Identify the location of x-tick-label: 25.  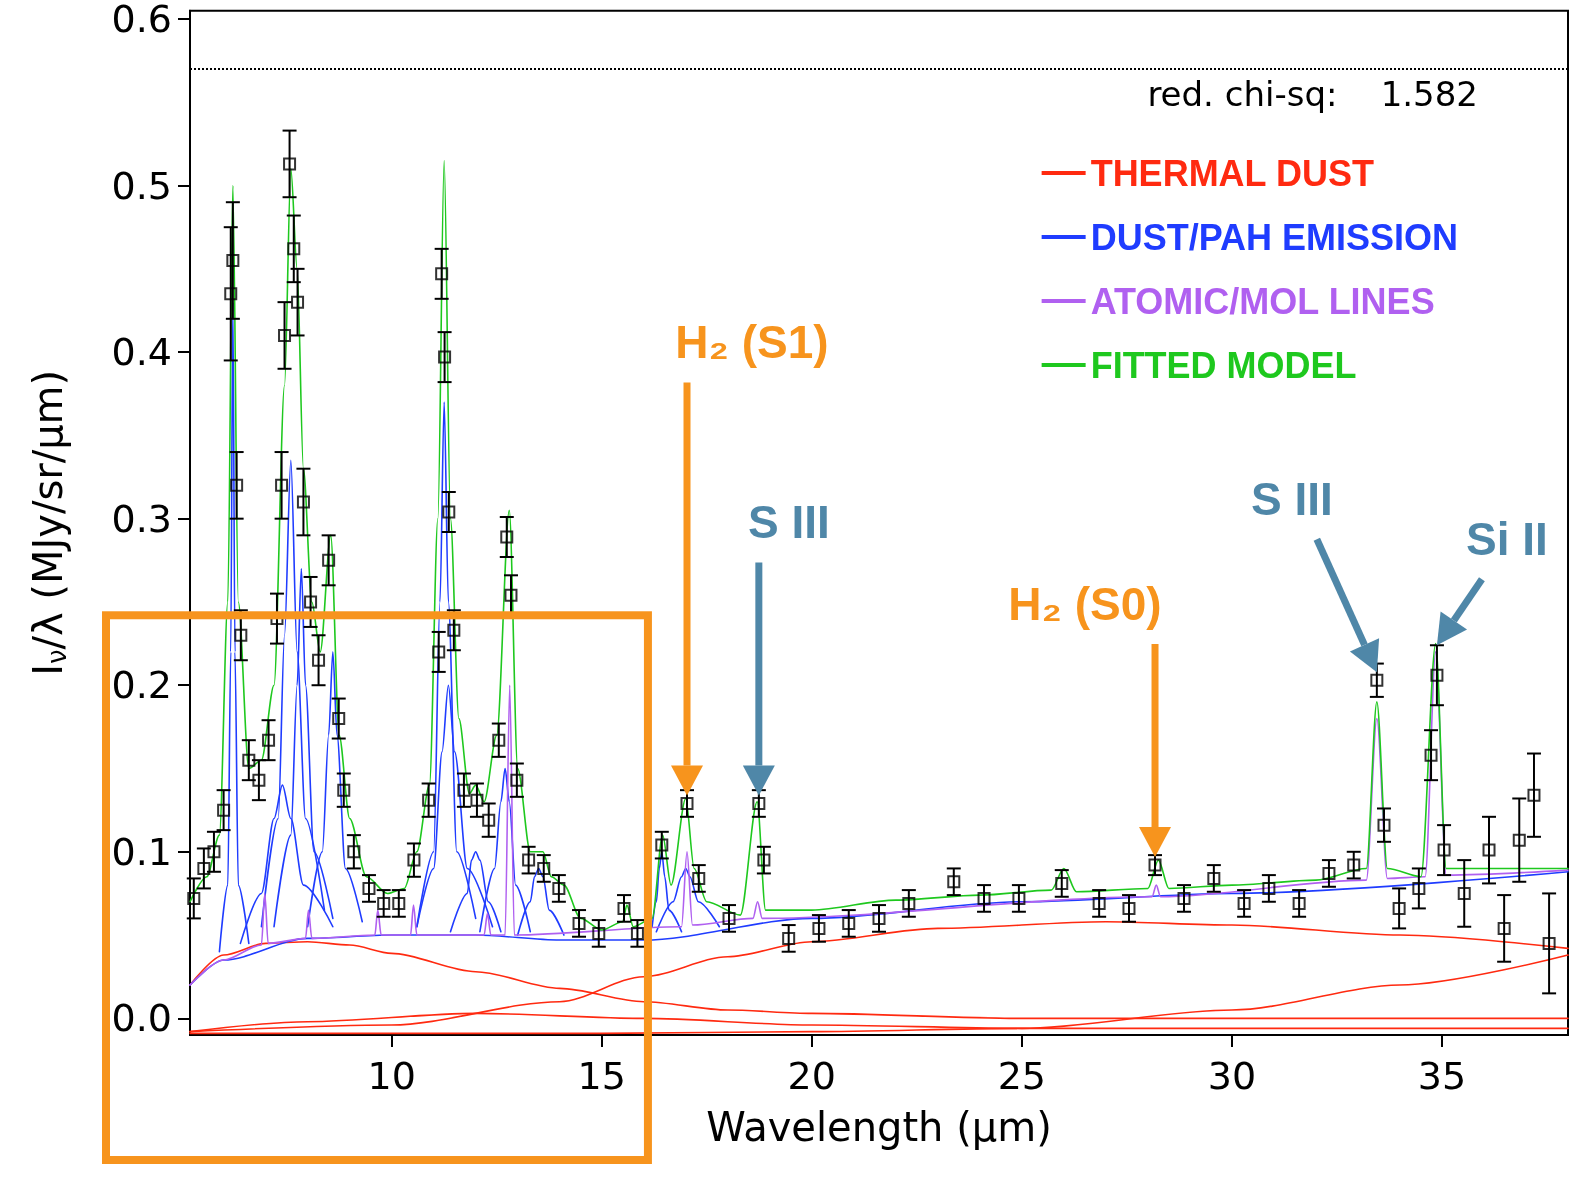
(1022, 1076).